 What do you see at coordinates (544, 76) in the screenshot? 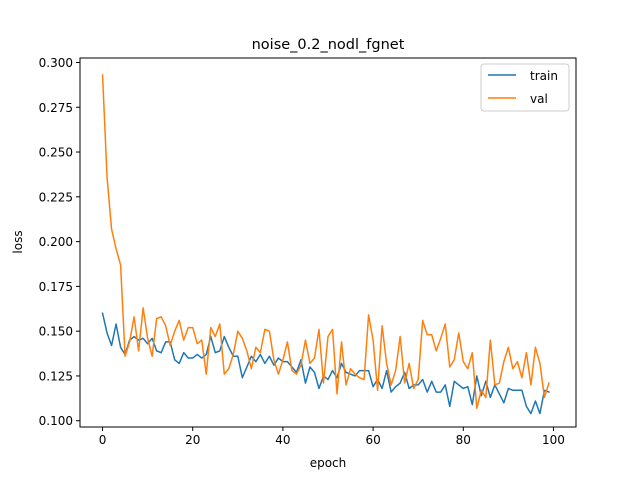
I see `legend-label-train: train` at bounding box center [544, 76].